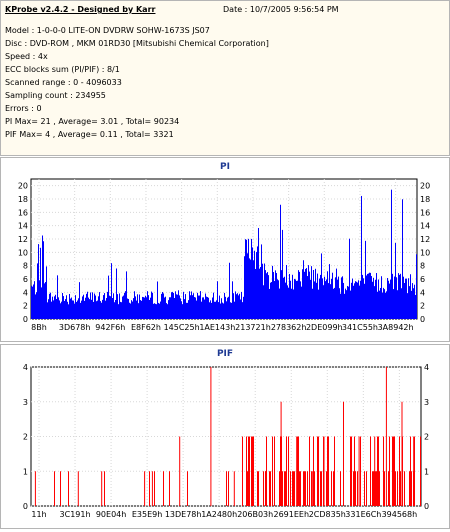  I want to click on ecc-line: ECC blocks sum (PI/PIF) : 8/1, so click(62, 69).